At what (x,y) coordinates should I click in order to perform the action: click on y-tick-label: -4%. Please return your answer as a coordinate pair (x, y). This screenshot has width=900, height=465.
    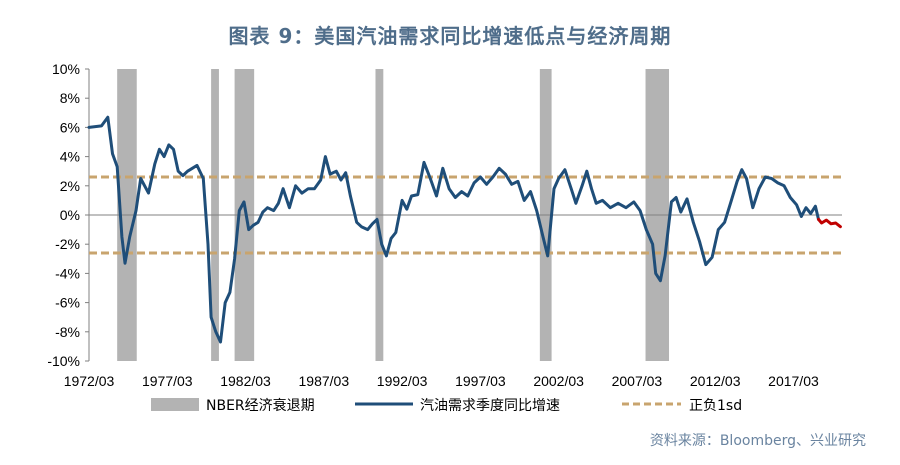
    Looking at the image, I should click on (67, 273).